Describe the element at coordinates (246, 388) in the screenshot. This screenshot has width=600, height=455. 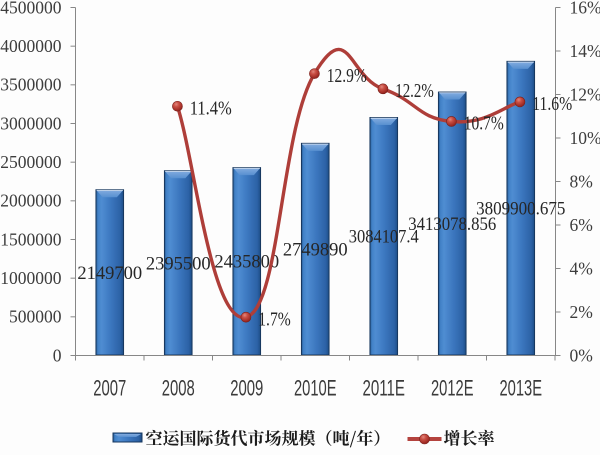
I see `svg-text: 2009` at that location.